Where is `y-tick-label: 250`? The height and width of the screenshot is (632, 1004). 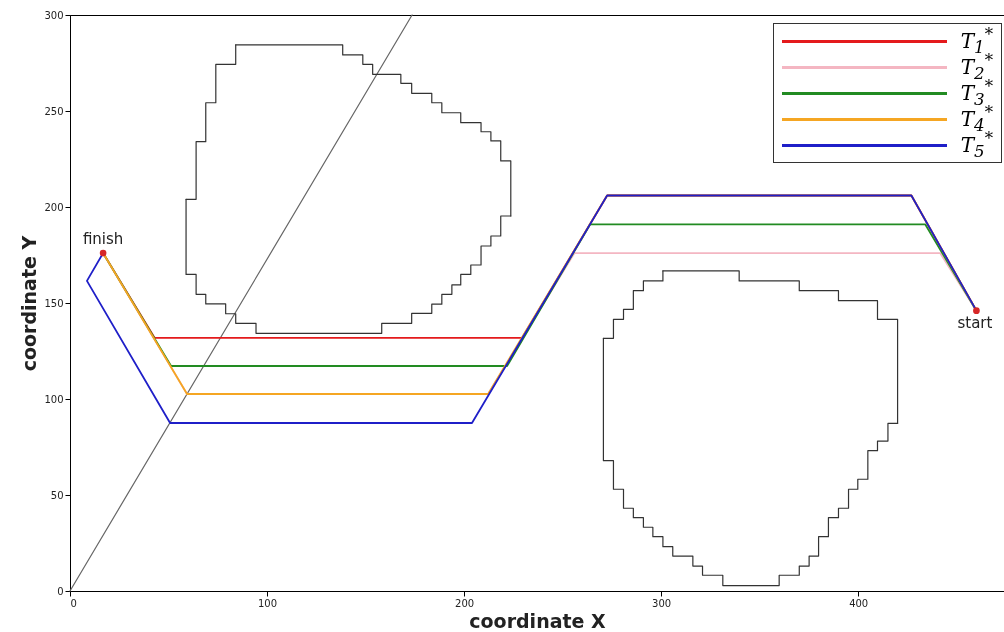 y-tick-label: 250 is located at coordinates (54, 111).